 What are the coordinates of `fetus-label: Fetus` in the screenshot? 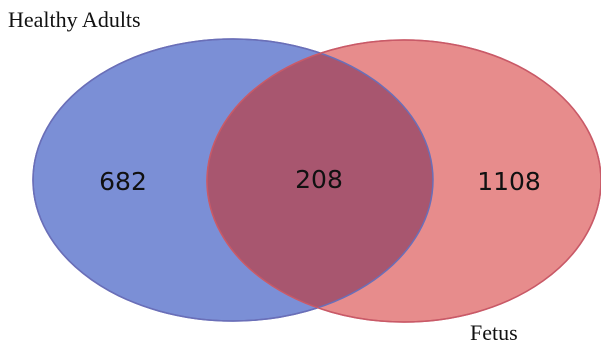 It's located at (494, 332).